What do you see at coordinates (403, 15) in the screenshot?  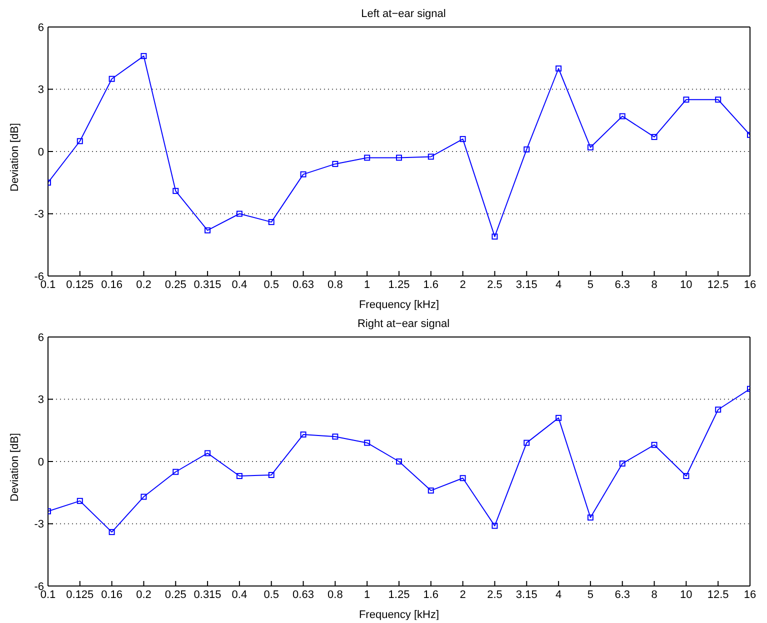 I see `chart-title: Left at−ear signal` at bounding box center [403, 15].